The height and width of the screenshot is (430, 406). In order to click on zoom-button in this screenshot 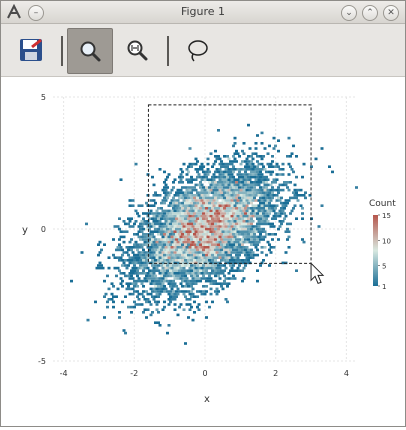, I will do `click(90, 51)`.